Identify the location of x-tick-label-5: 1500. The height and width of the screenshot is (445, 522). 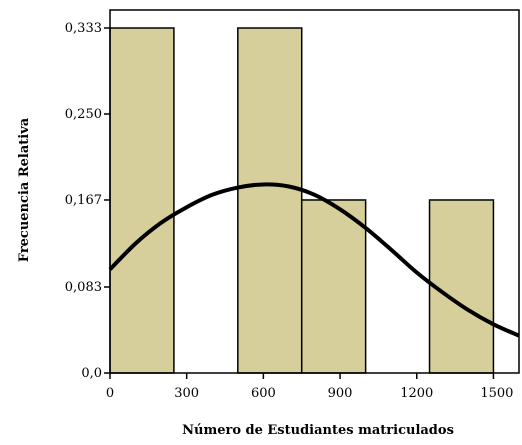
(496, 393).